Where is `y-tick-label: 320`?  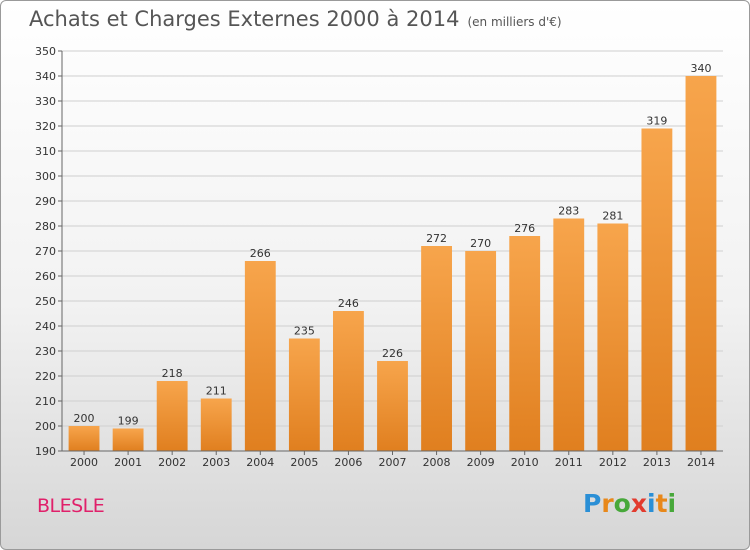
y-tick-label: 320 is located at coordinates (45, 126).